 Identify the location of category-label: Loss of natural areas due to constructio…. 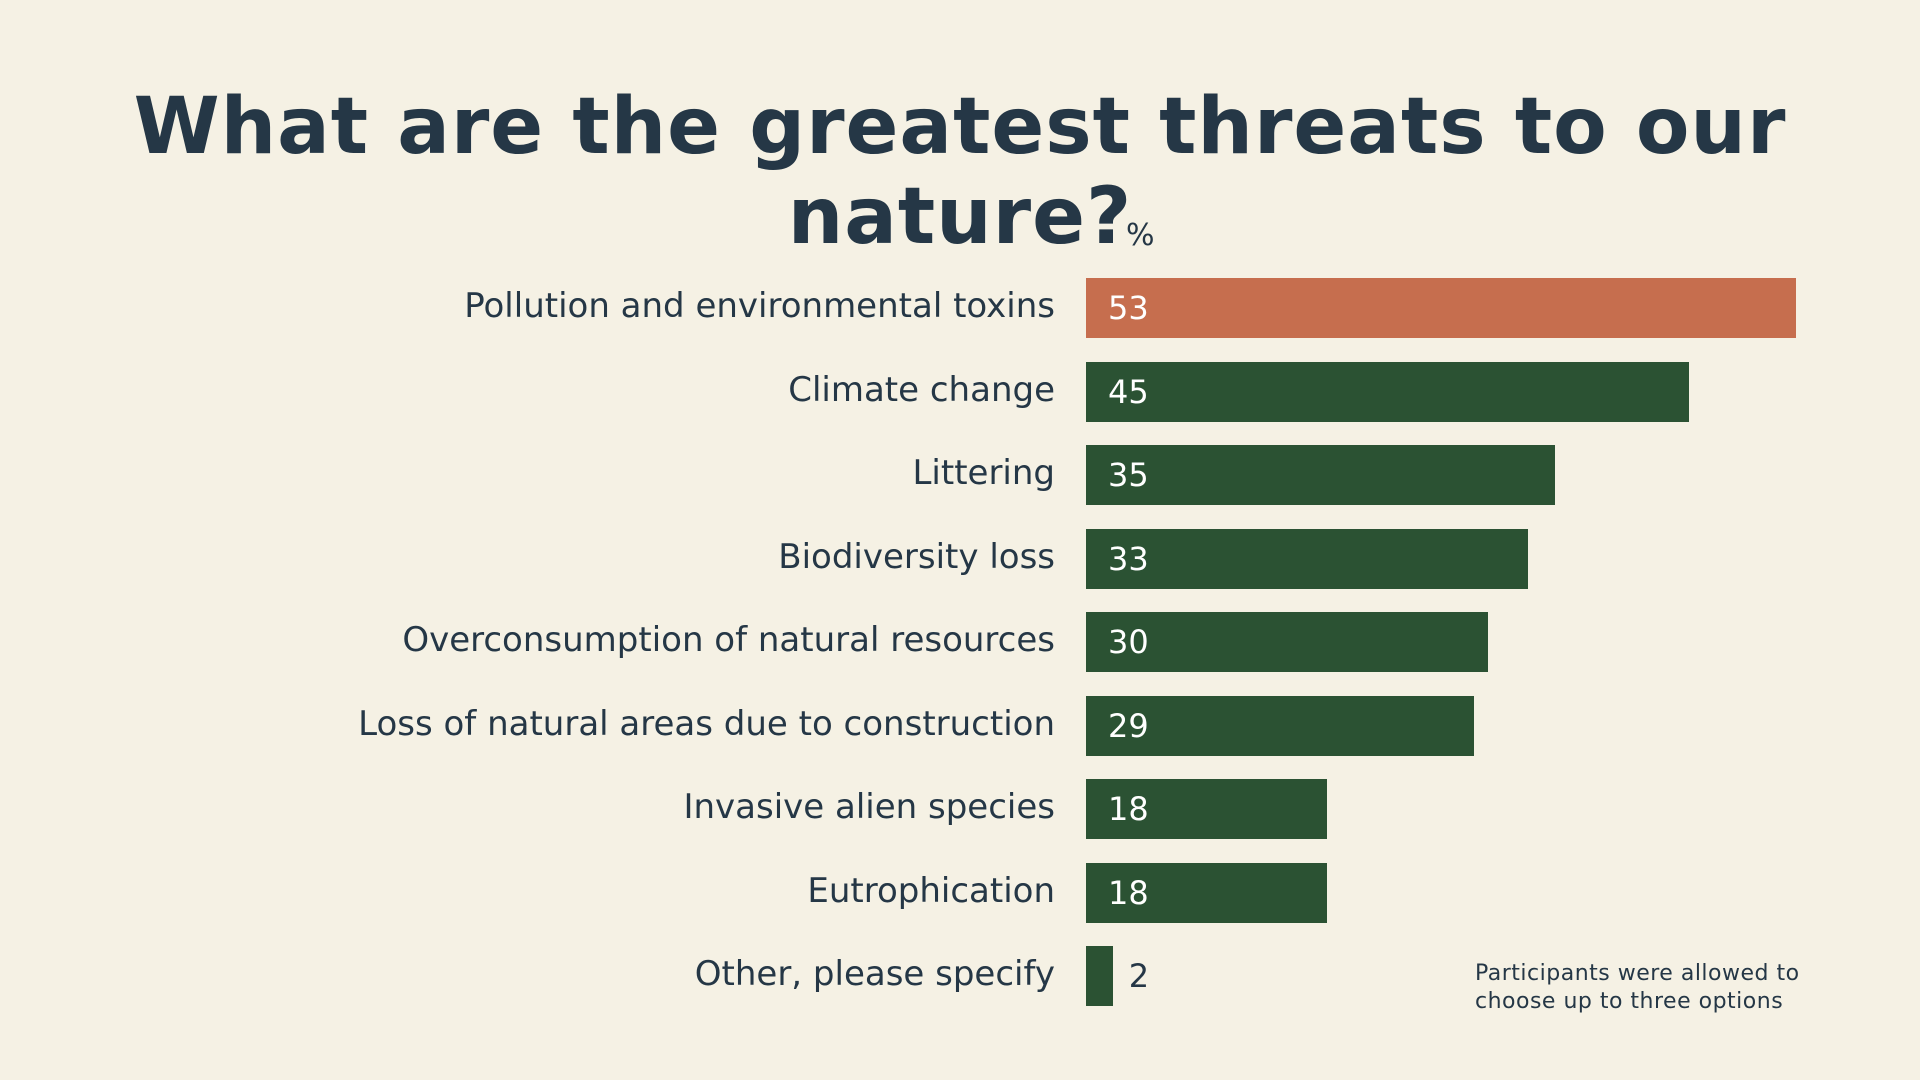
(706, 723).